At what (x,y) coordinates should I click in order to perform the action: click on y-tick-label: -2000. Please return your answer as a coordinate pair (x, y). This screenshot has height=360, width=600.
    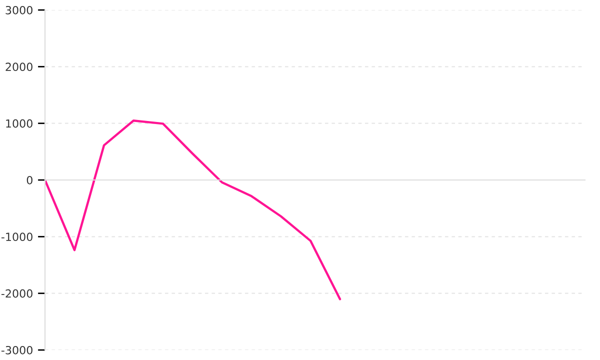
    Looking at the image, I should click on (16, 293).